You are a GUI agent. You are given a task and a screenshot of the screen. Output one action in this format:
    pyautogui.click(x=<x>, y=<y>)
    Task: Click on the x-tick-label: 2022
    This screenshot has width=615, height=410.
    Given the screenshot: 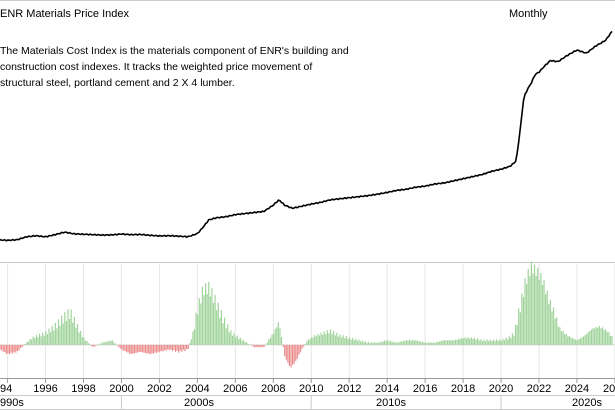 What is the action you would take?
    pyautogui.click(x=539, y=389)
    